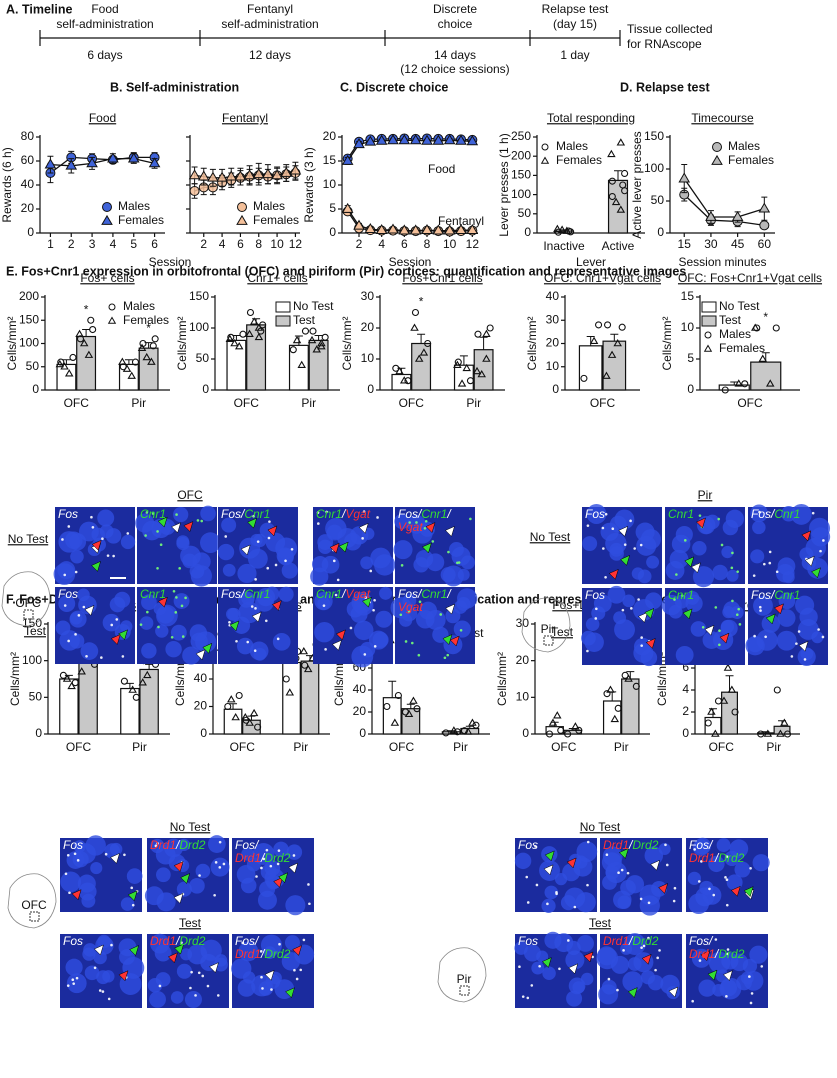 The height and width of the screenshot is (1078, 837). What do you see at coordinates (370, 389) in the screenshot?
I see `y-tick-label: 0` at bounding box center [370, 389].